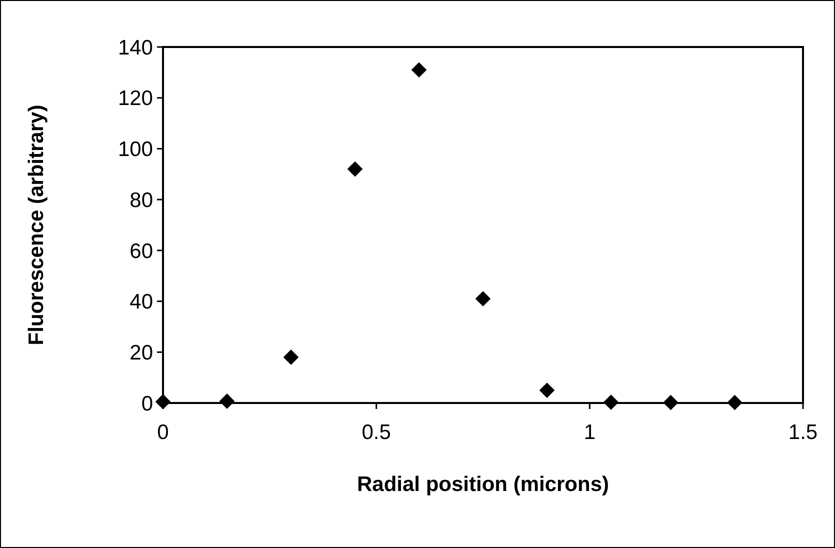 The image size is (835, 548). Describe the element at coordinates (36, 225) in the screenshot. I see `y-axis-title: Fluorescence (arbitrary)` at that location.